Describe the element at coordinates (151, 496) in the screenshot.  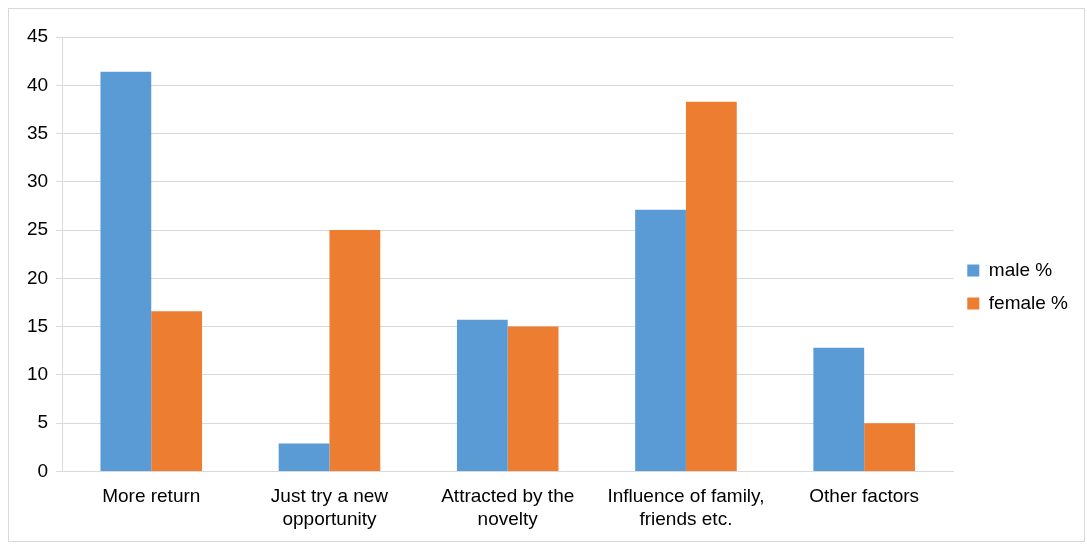
I see `x-tick-label: More return` at that location.